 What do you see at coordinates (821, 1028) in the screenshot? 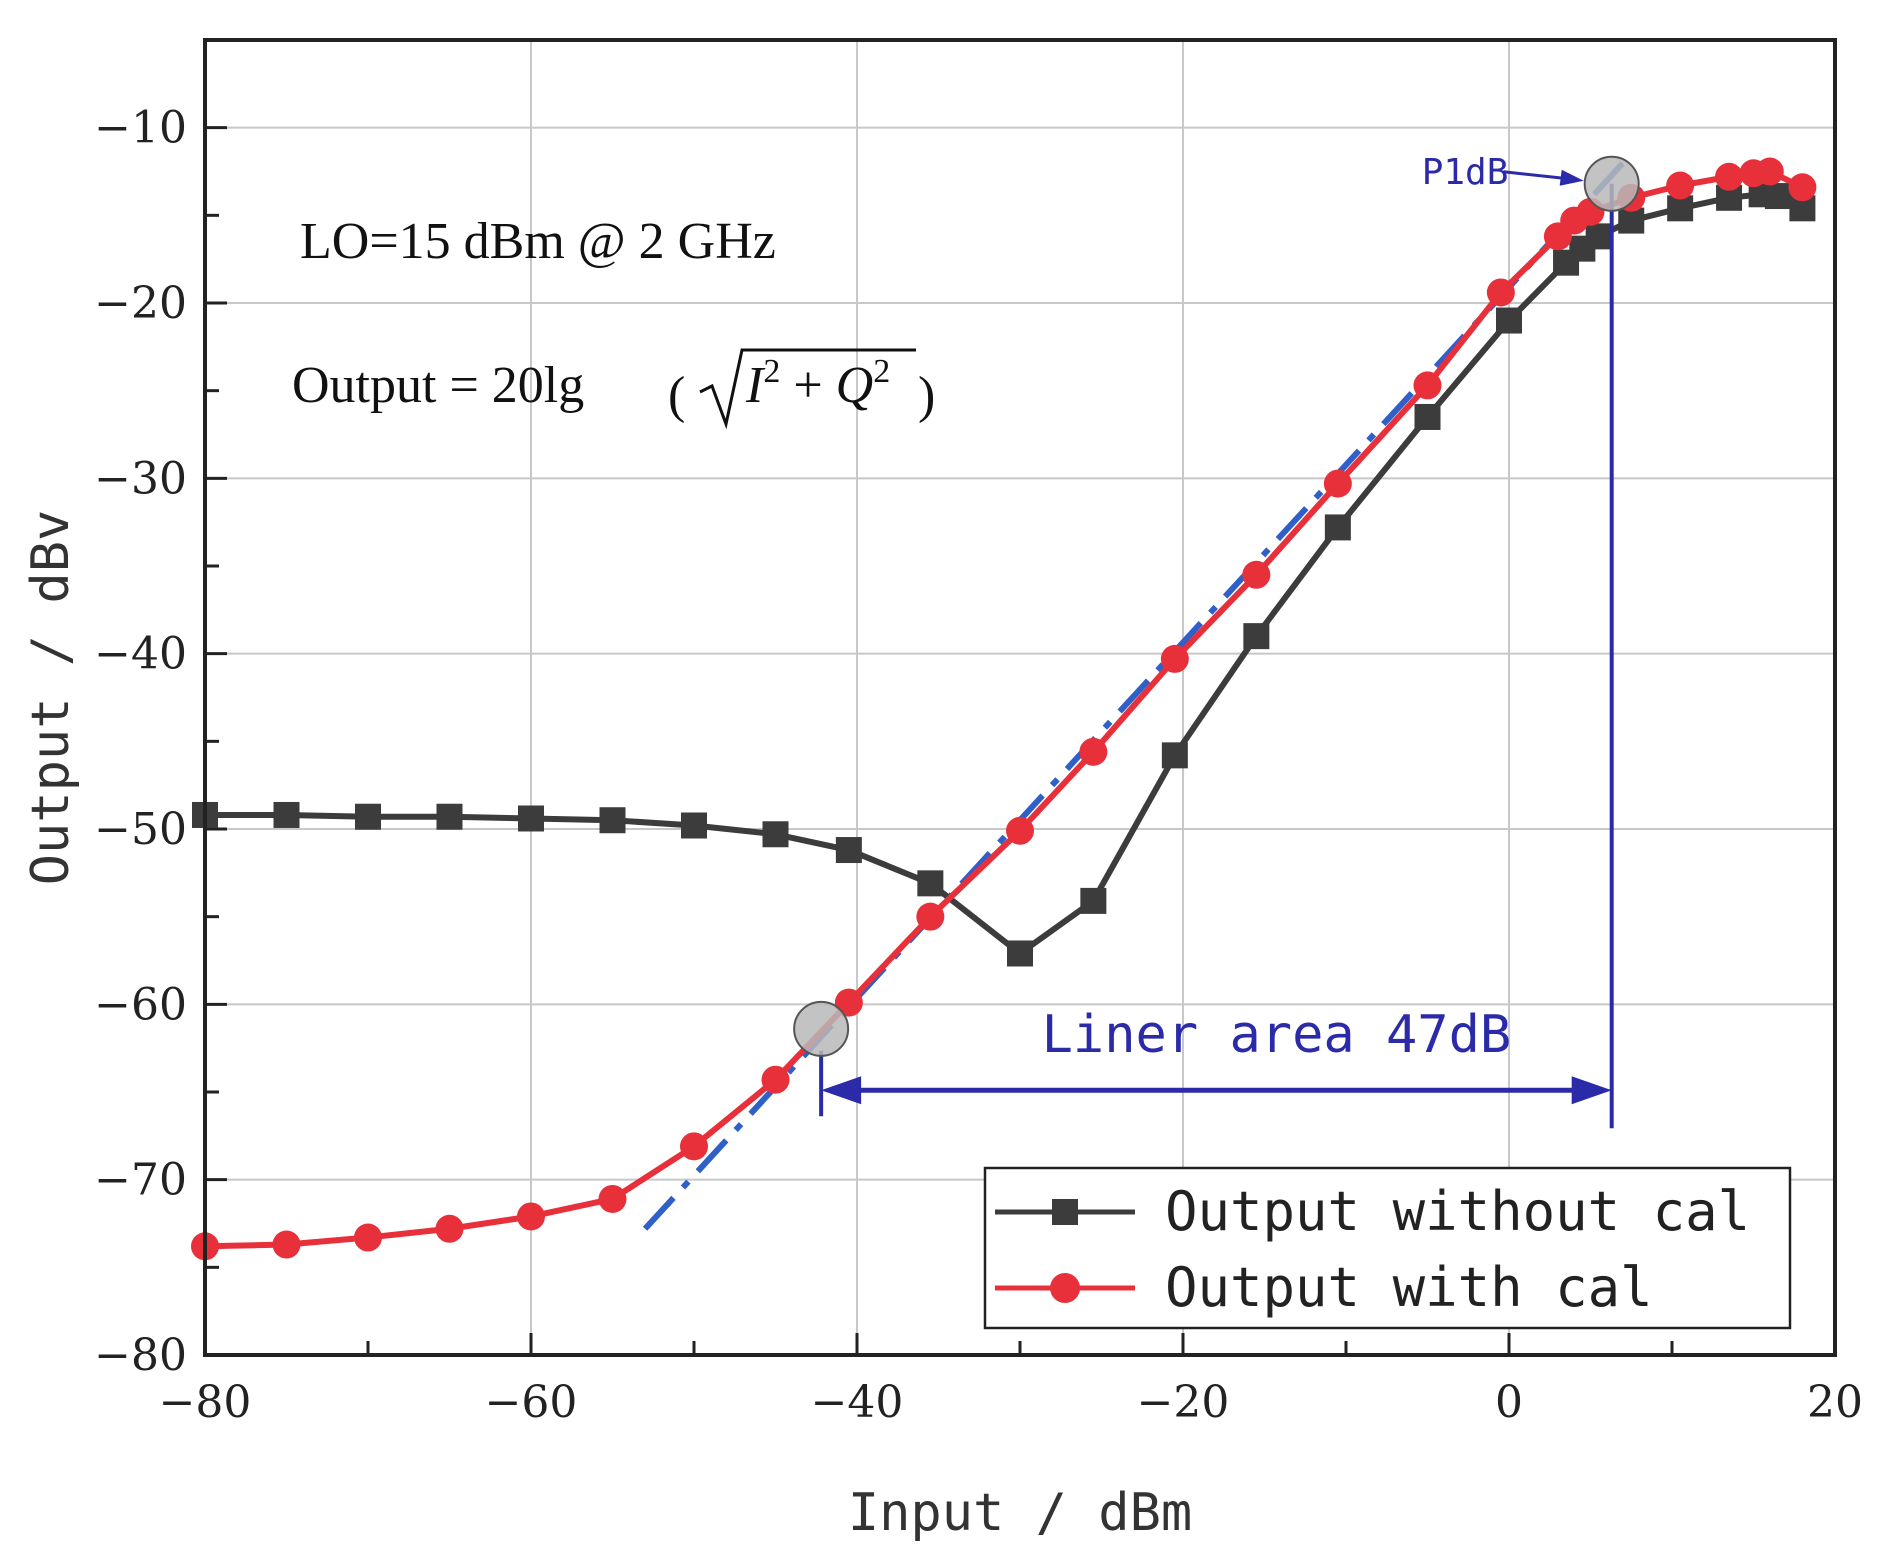
I see `linear-start-highlight-circle` at bounding box center [821, 1028].